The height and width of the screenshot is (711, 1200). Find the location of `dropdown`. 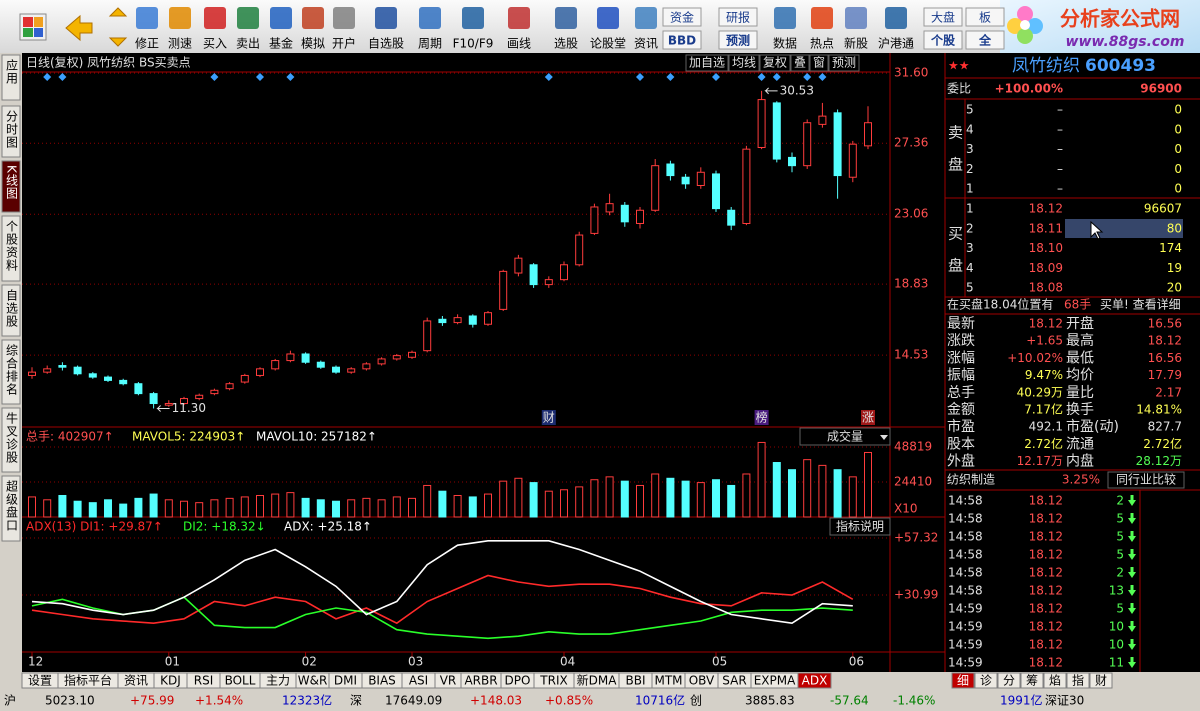

dropdown is located at coordinates (845, 436).